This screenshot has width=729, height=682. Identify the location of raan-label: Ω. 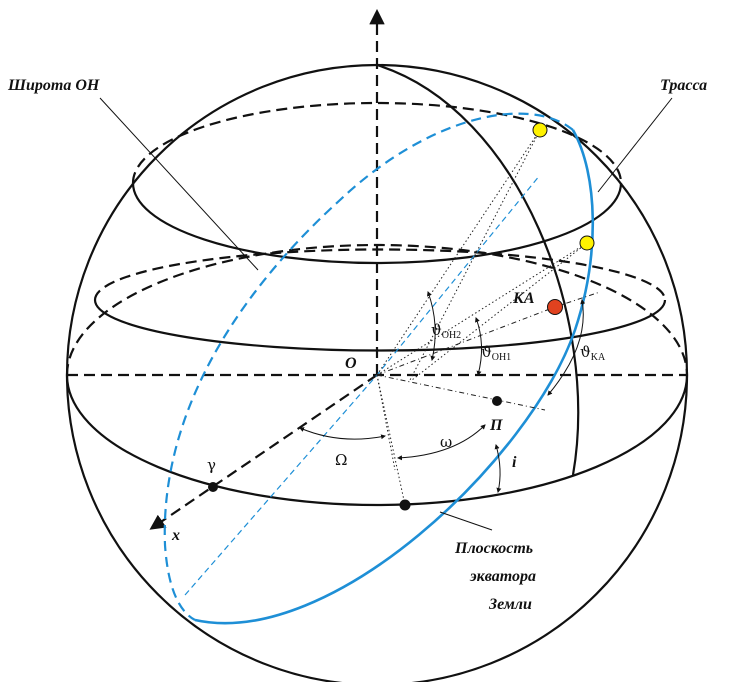
(341, 460).